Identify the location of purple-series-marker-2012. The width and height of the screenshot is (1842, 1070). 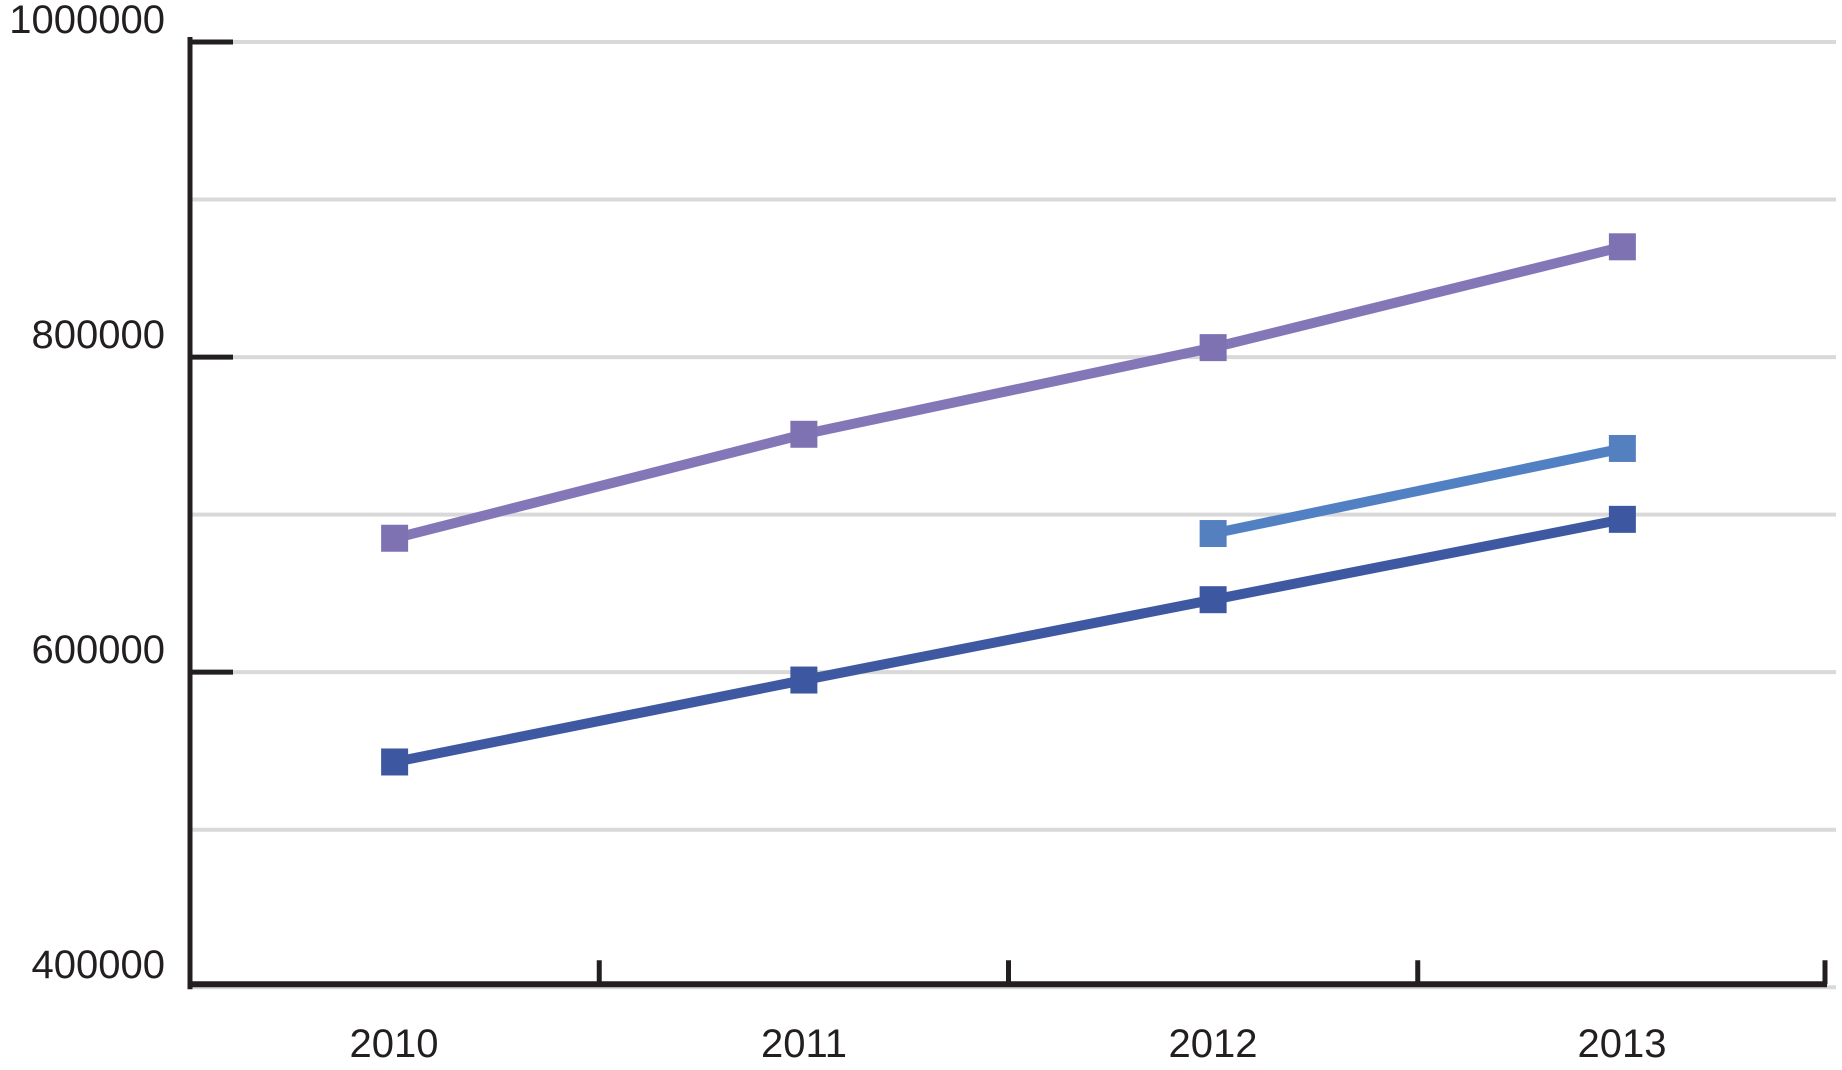
(1213, 348).